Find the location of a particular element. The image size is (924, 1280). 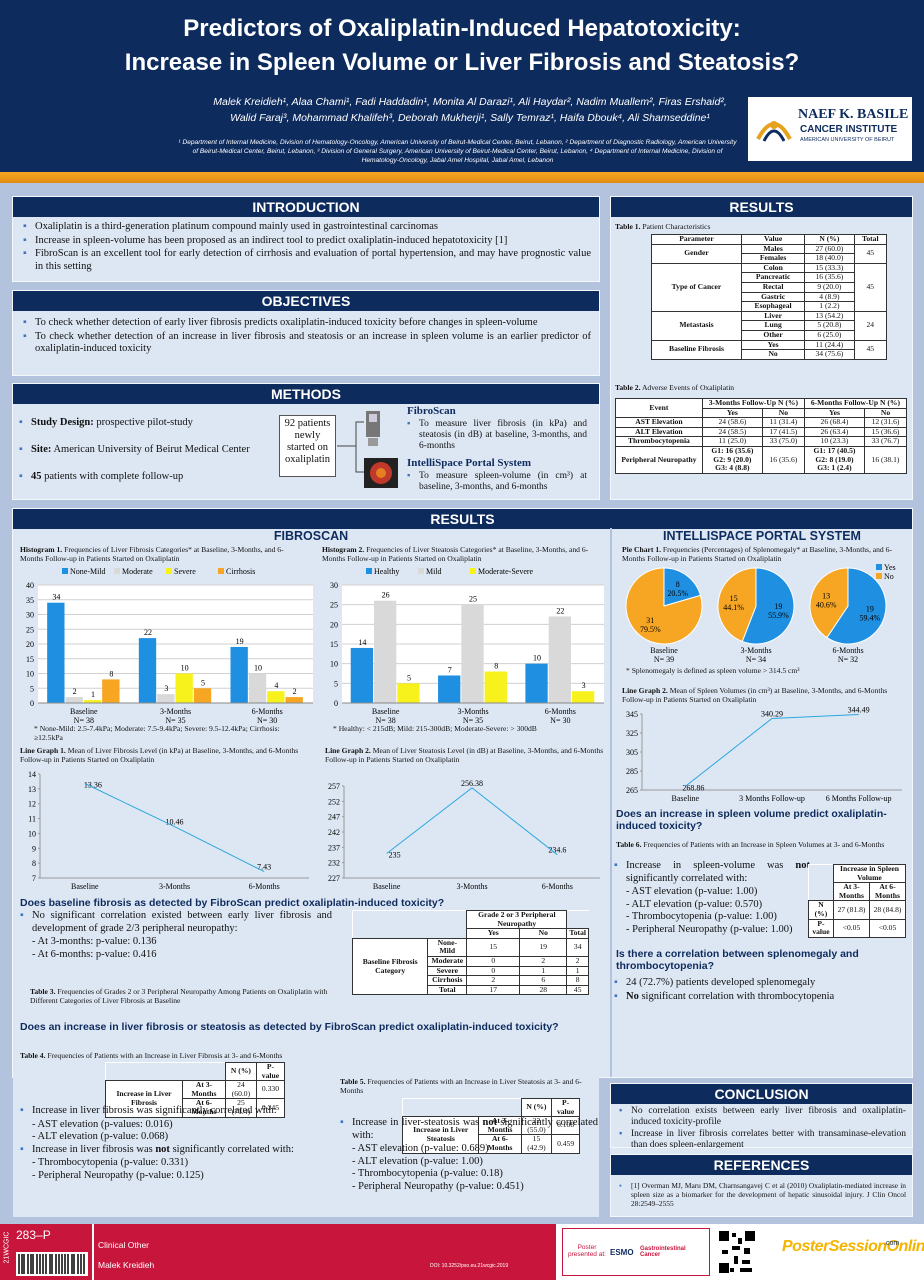

table-cell: 45 is located at coordinates (577, 990).